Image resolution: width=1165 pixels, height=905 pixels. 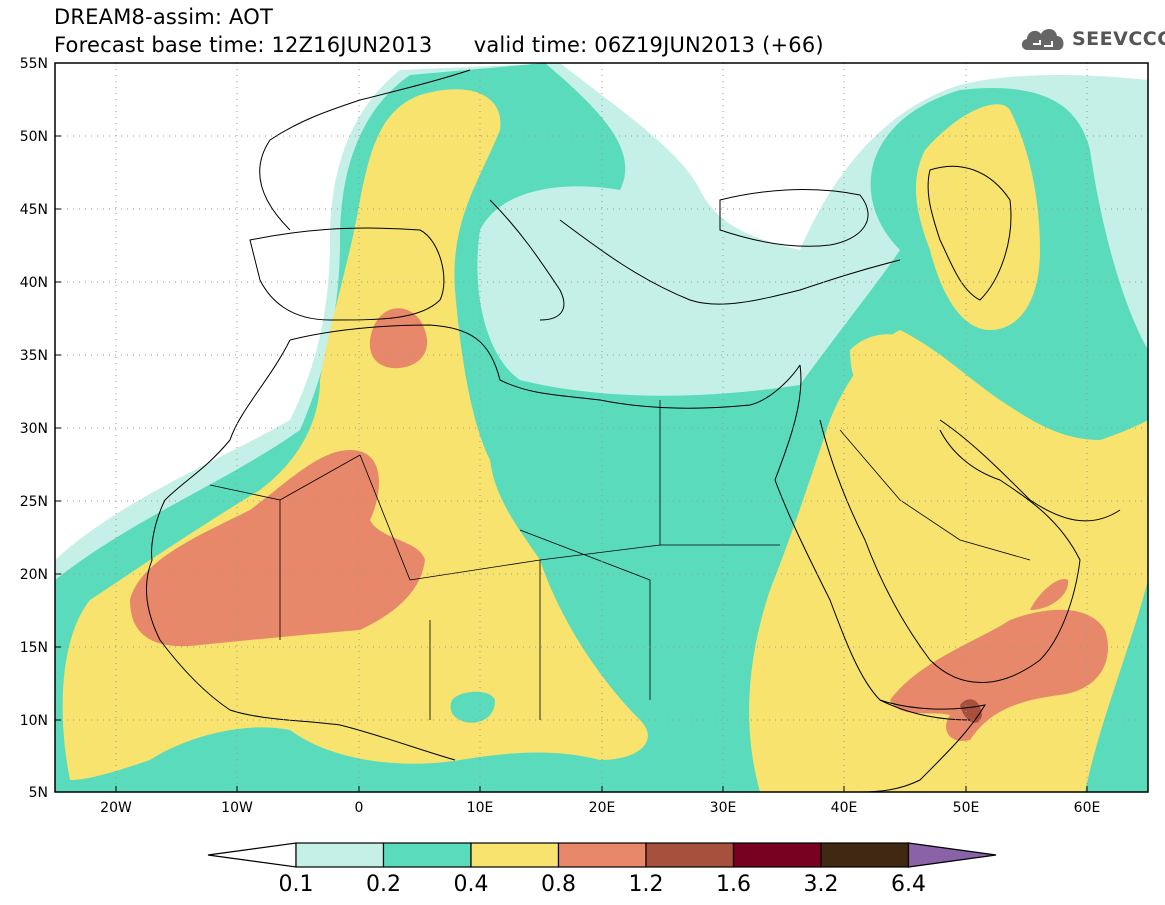 What do you see at coordinates (383, 884) in the screenshot?
I see `colorbar-label-0.2: 0.2` at bounding box center [383, 884].